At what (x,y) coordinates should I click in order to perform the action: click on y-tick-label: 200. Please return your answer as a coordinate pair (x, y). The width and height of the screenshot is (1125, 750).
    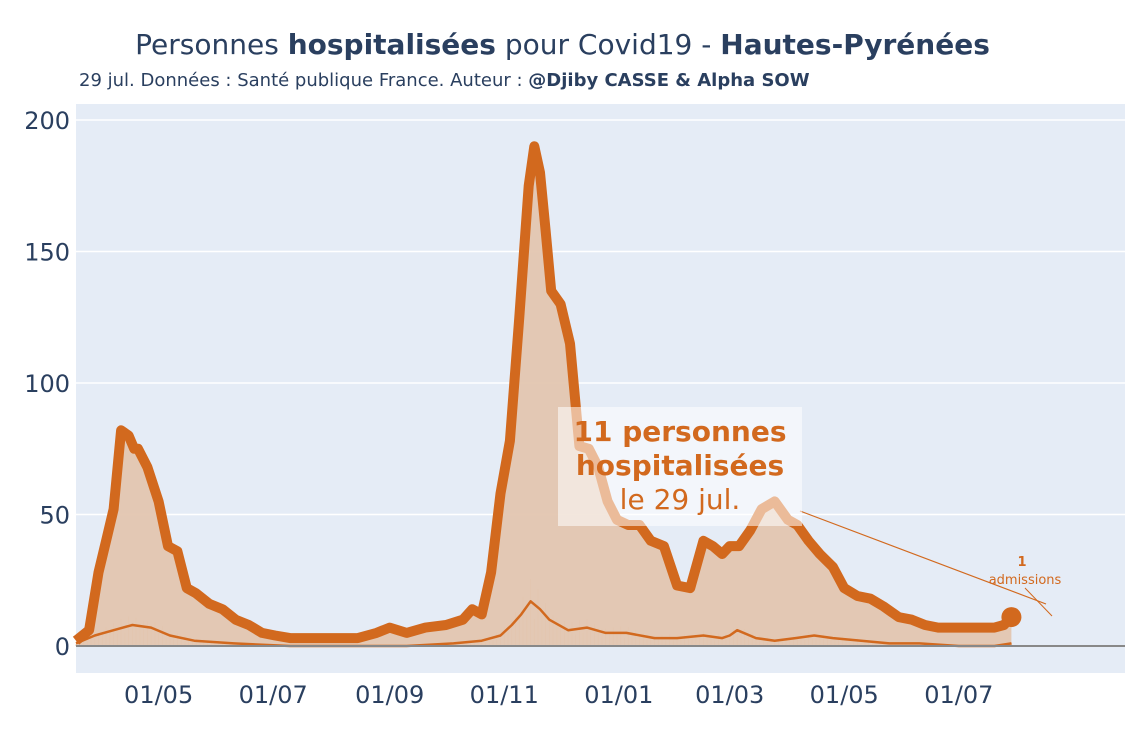
    Looking at the image, I should click on (47, 121).